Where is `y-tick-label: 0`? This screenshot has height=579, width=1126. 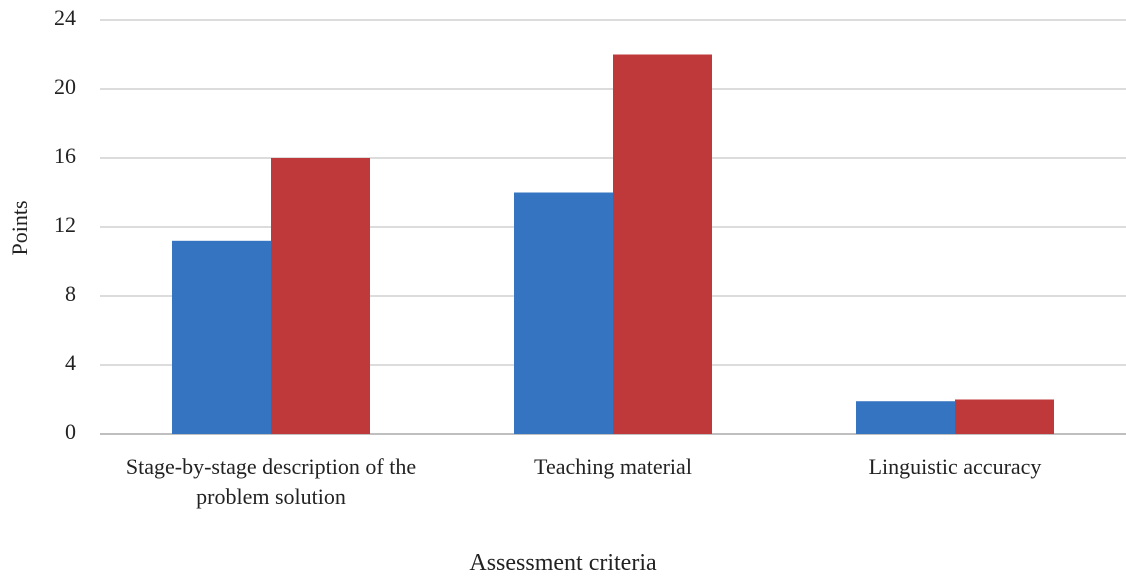 y-tick-label: 0 is located at coordinates (70, 431).